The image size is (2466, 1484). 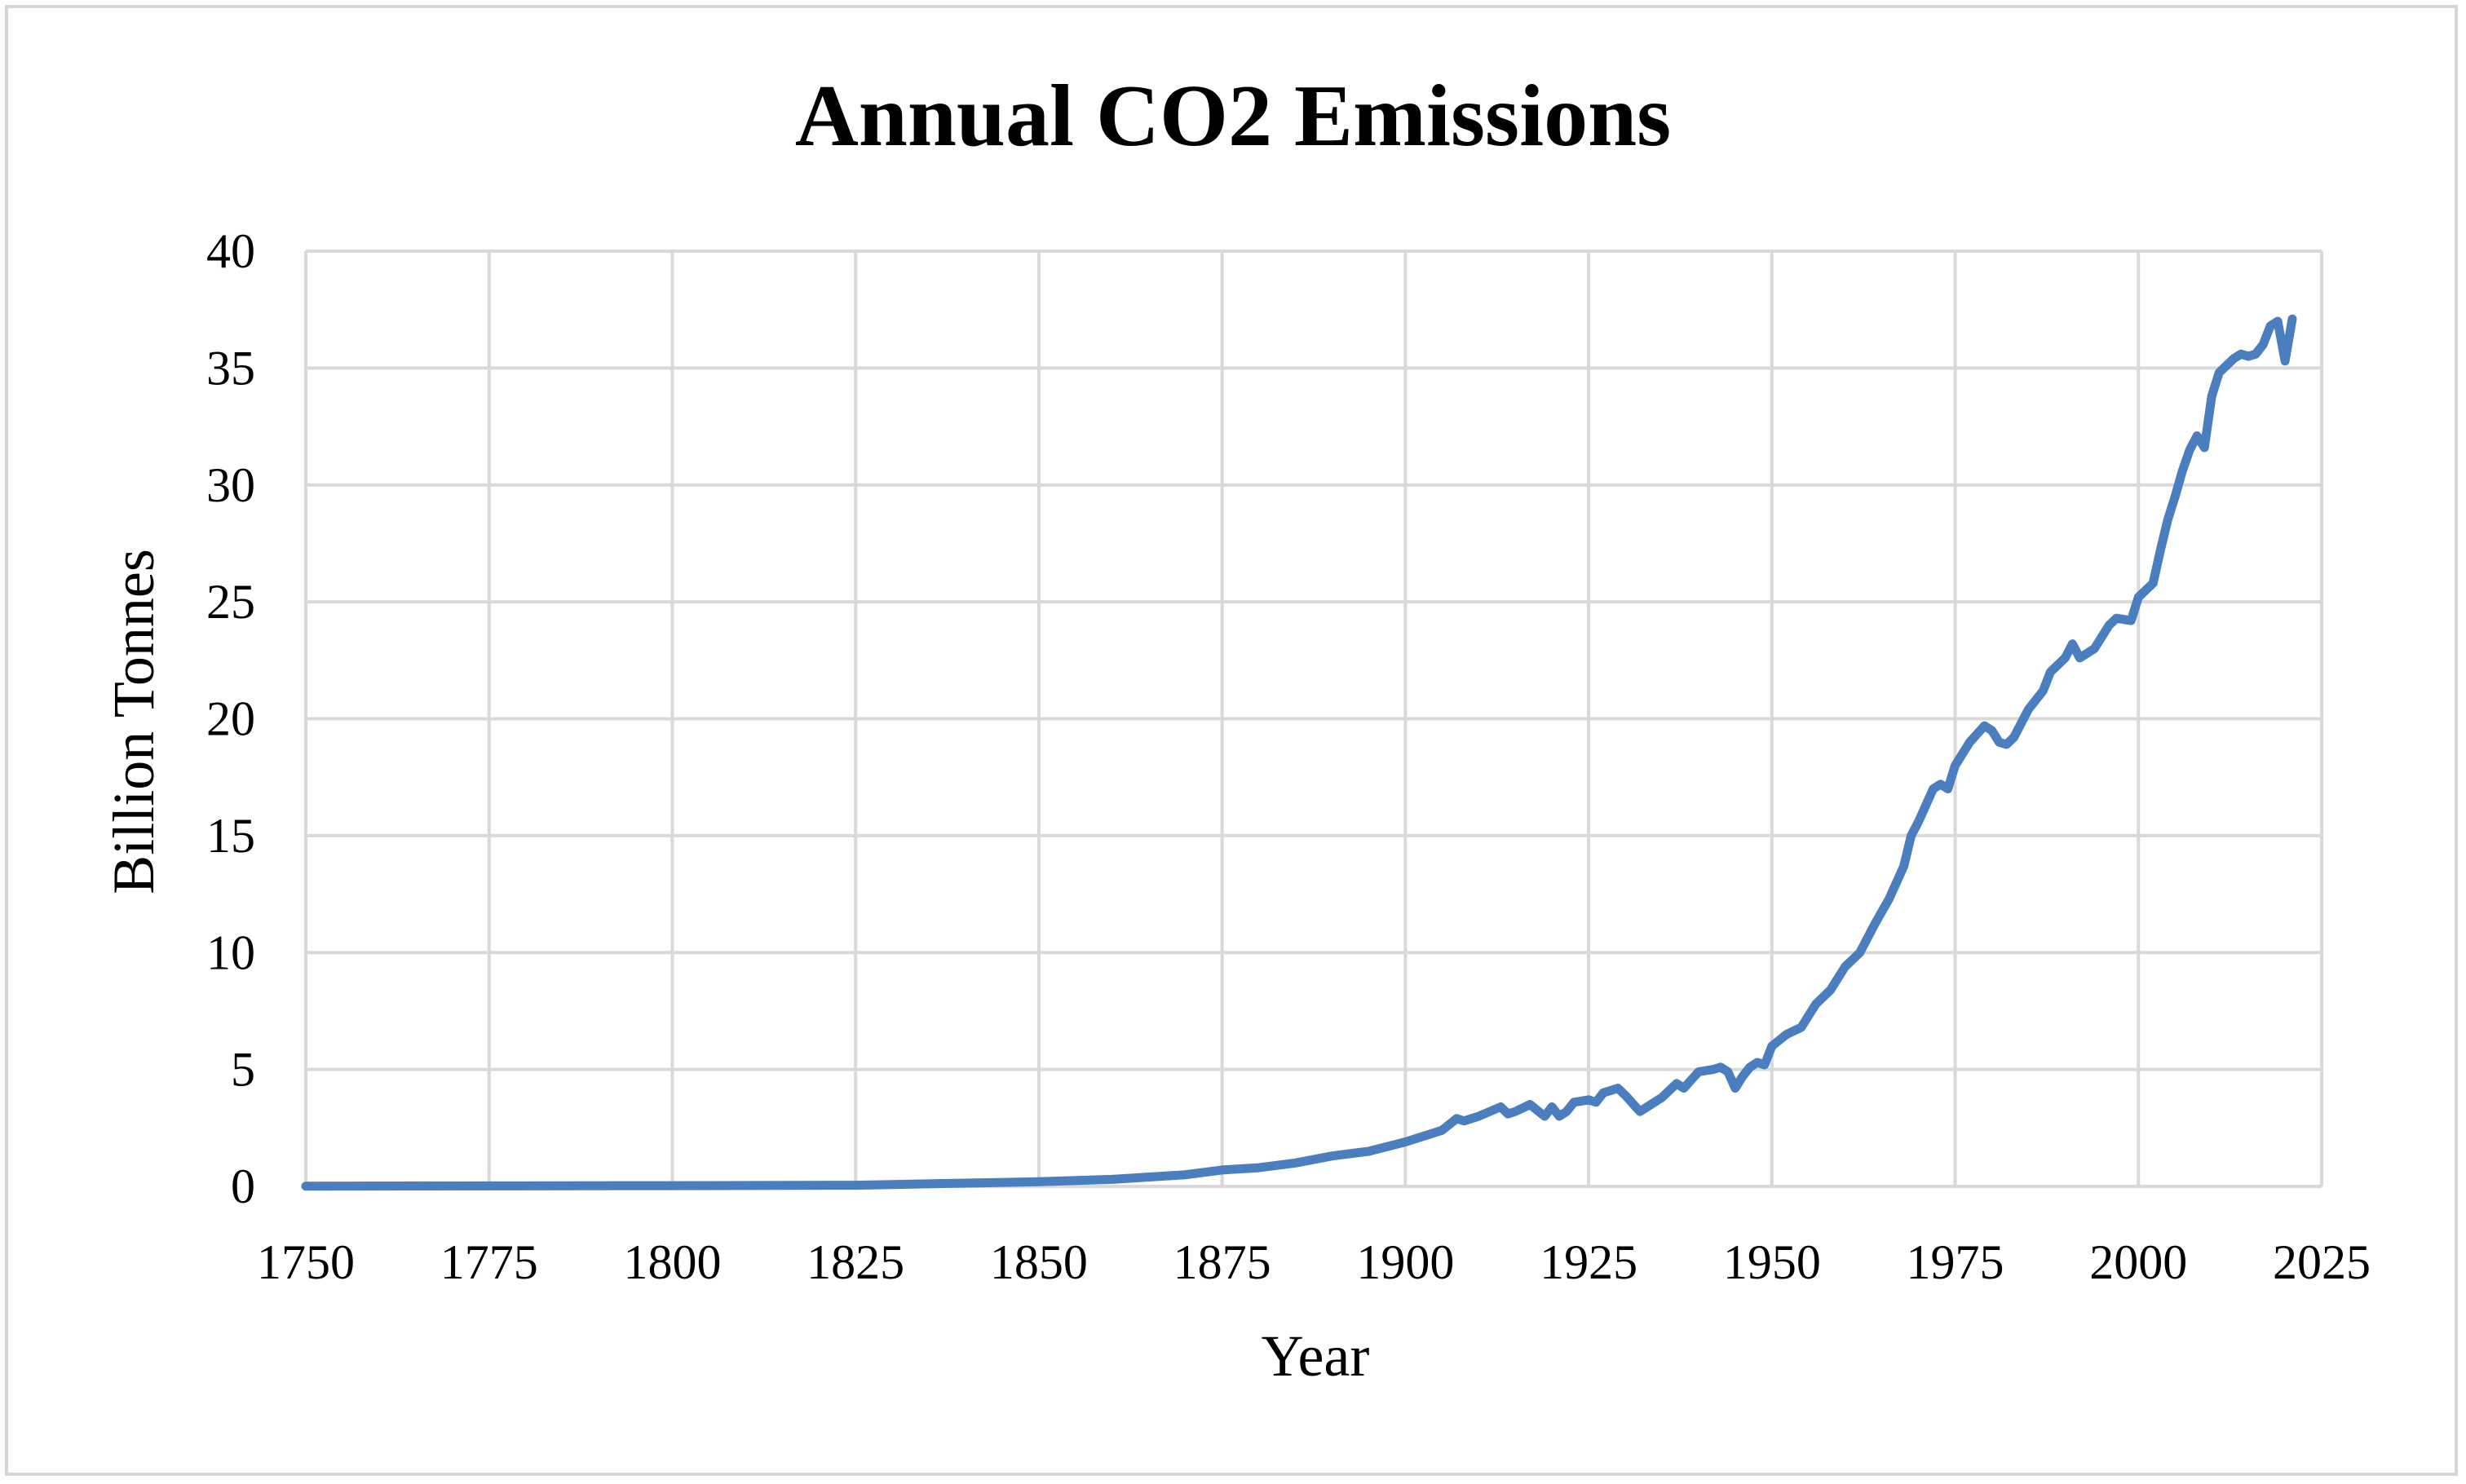 I want to click on y-tick-label: 35, so click(x=231, y=368).